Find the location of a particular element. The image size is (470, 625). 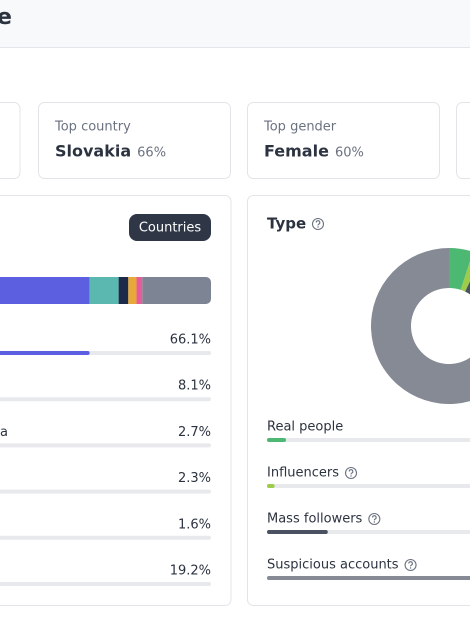

type-label: Real people is located at coordinates (305, 427).